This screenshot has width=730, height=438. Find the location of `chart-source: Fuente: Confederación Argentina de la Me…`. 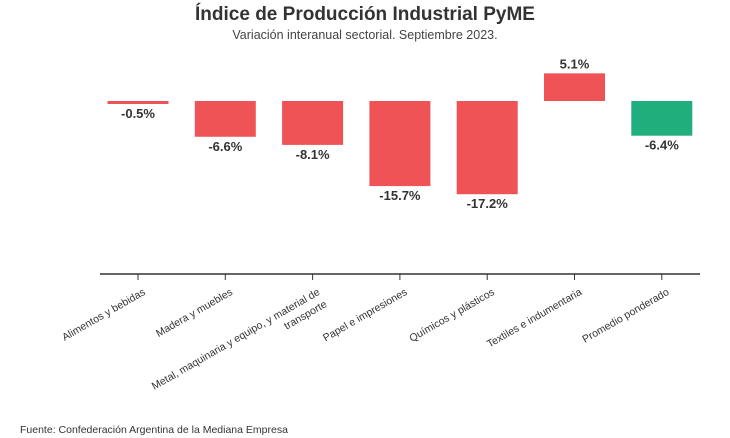

chart-source: Fuente: Confederación Argentina de la Me… is located at coordinates (154, 430).